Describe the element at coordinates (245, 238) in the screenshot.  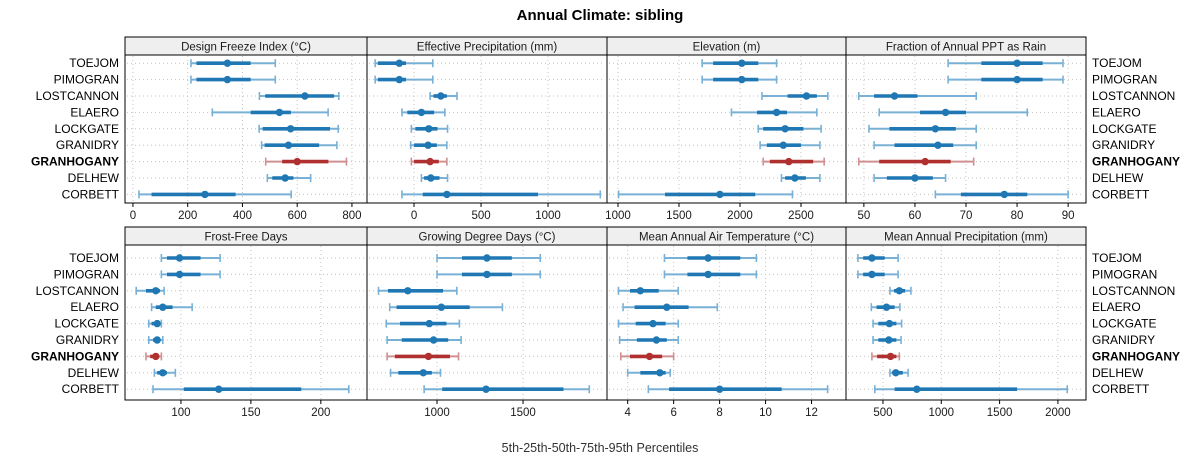
I see `panel-strip-title: Frost-Free Days` at that location.